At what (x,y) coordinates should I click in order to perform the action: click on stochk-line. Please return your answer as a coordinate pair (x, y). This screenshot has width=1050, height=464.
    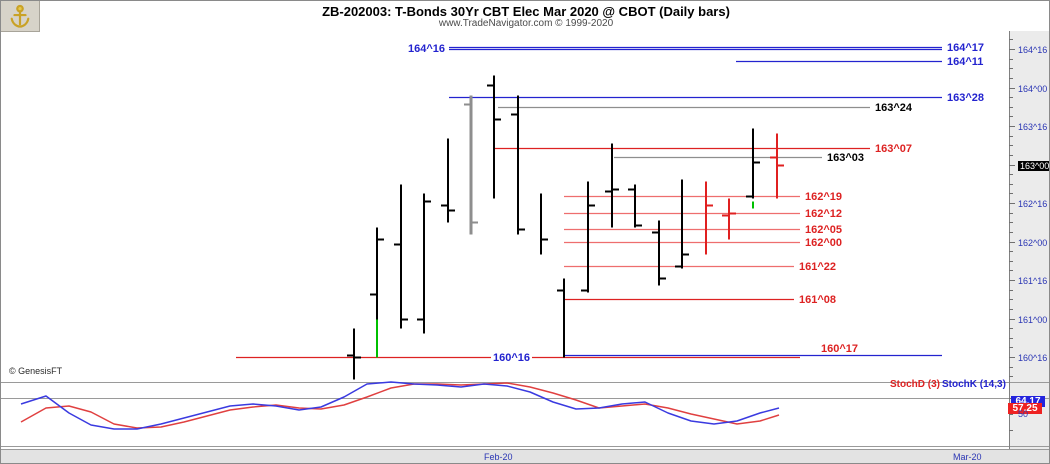
    Looking at the image, I should click on (400, 405).